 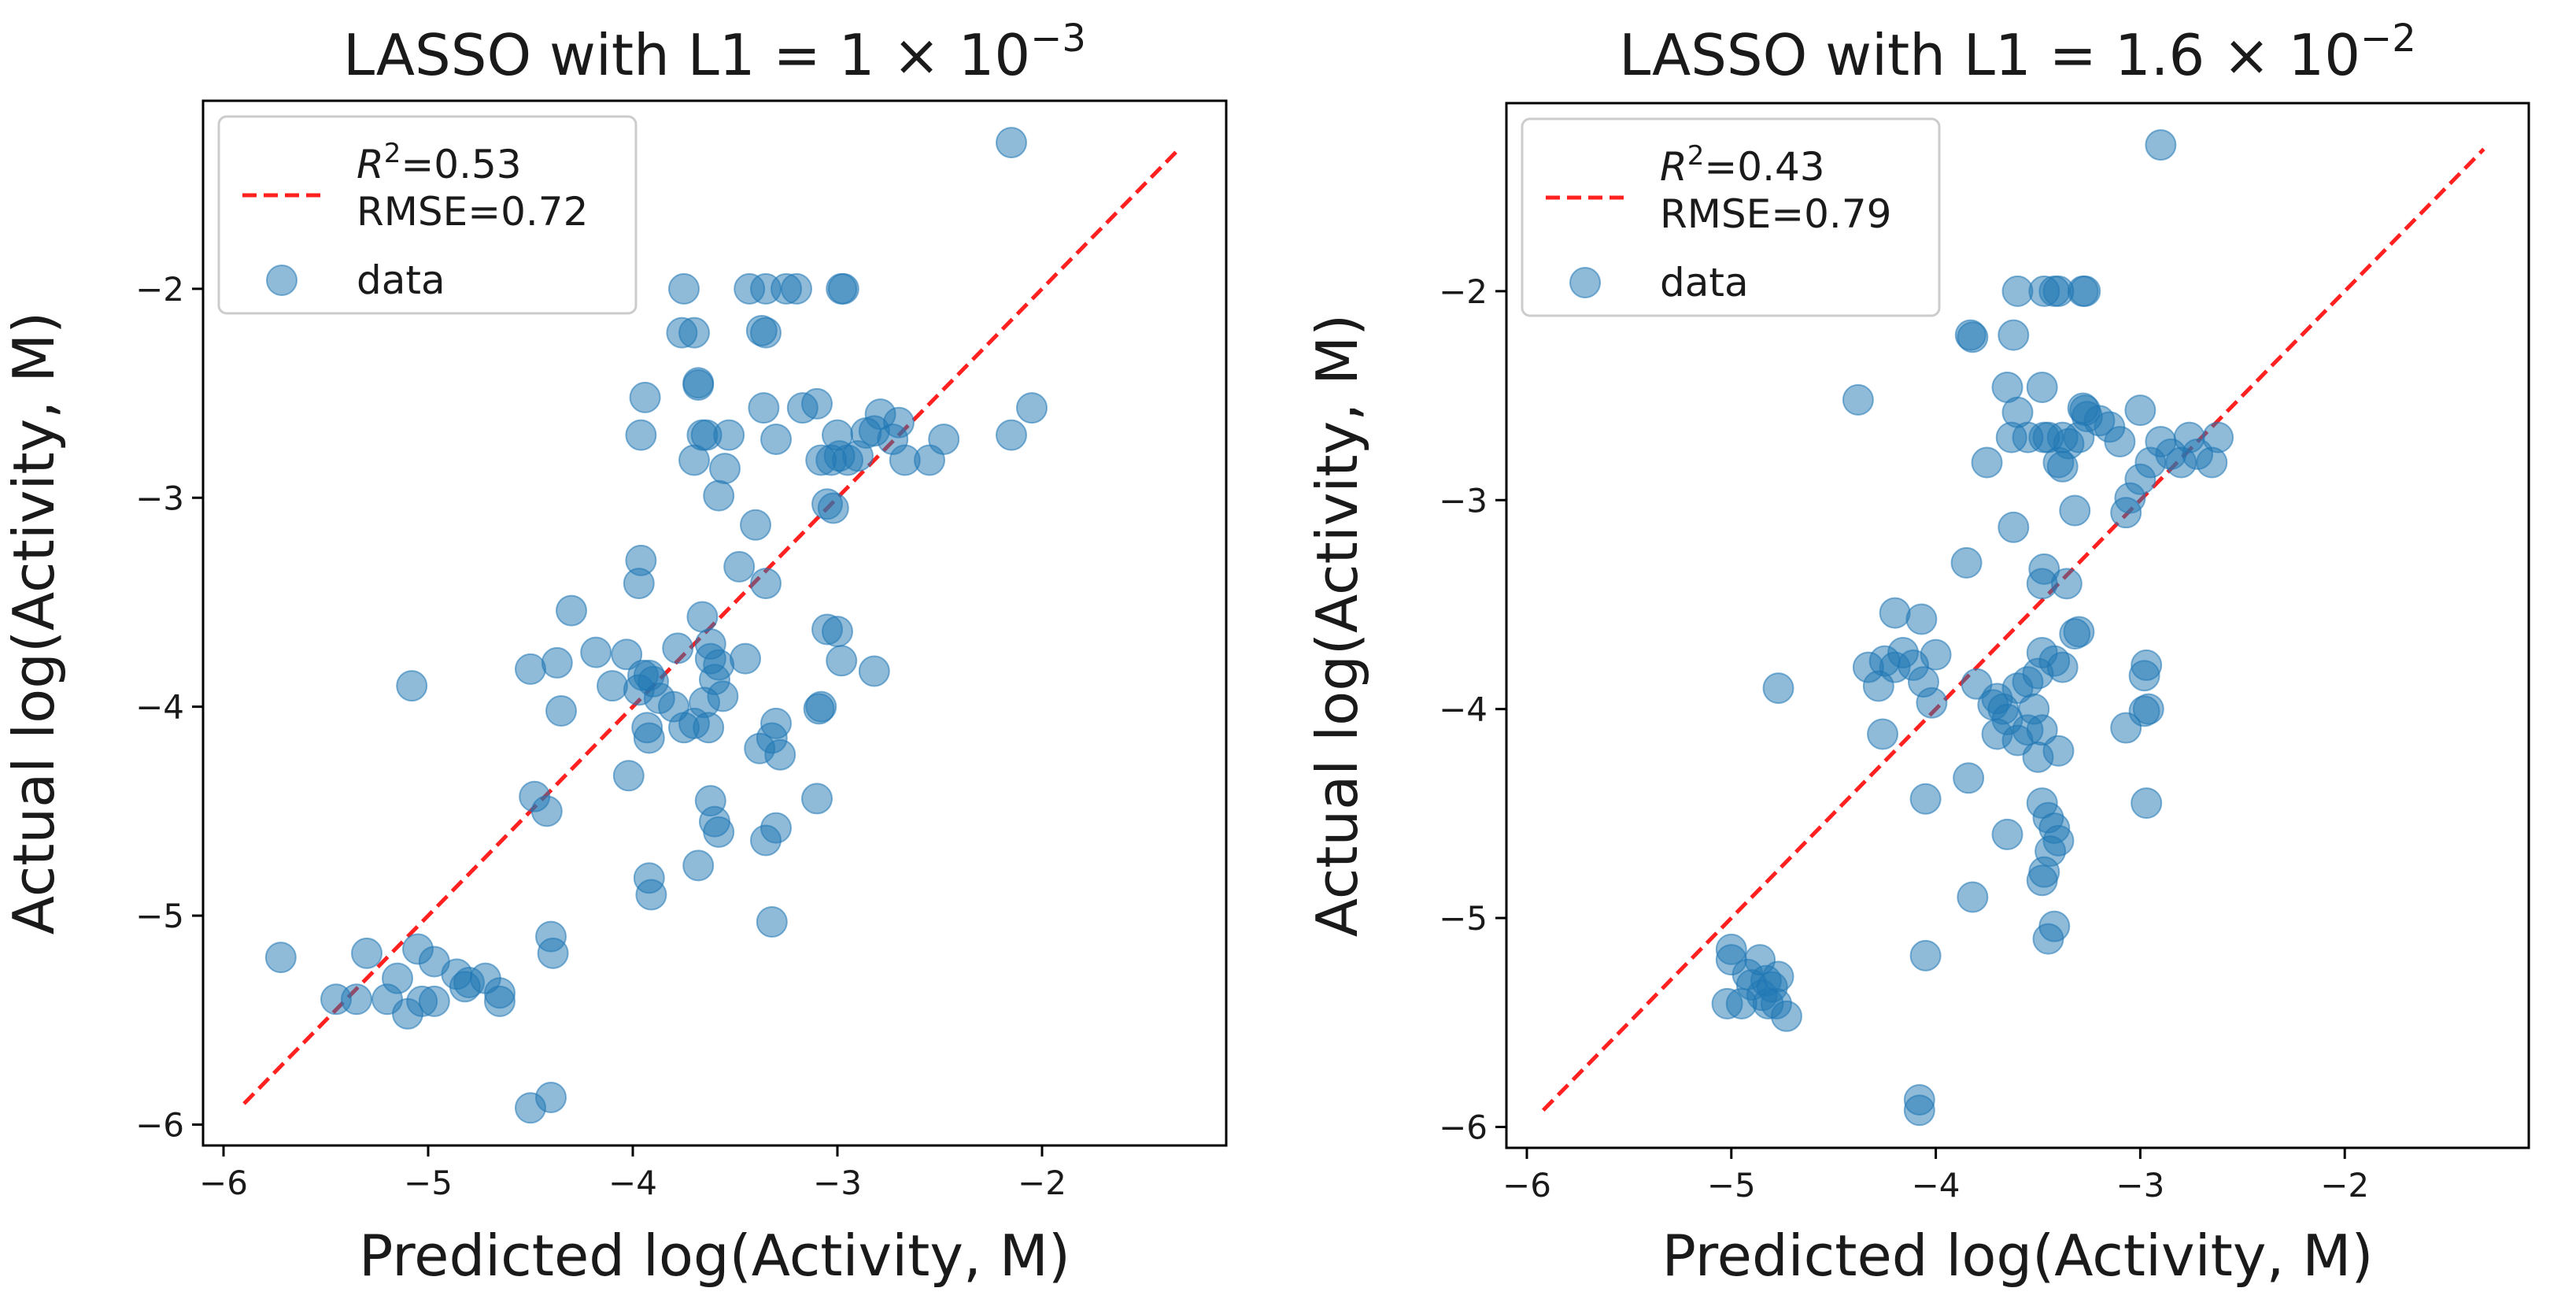 What do you see at coordinates (837, 1183) in the screenshot?
I see `x-tick-label: −3` at bounding box center [837, 1183].